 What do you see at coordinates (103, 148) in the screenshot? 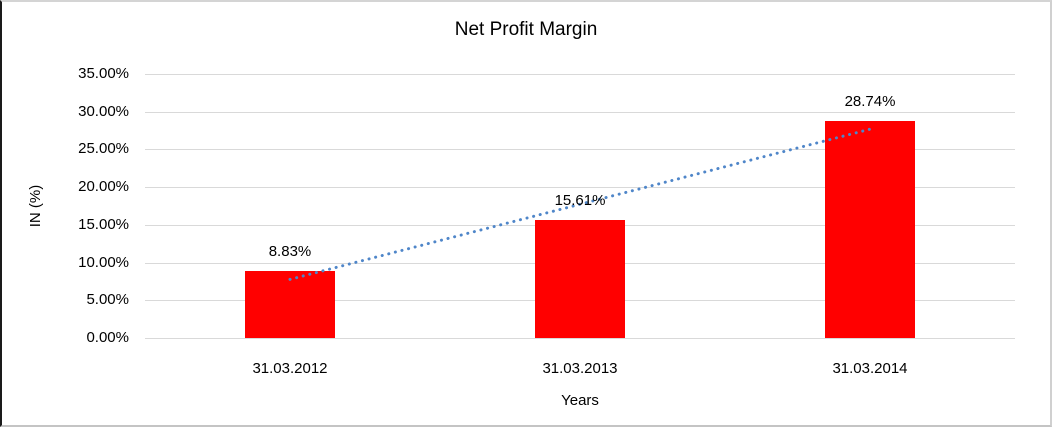
I see `y-tick-label: 25.00%` at bounding box center [103, 148].